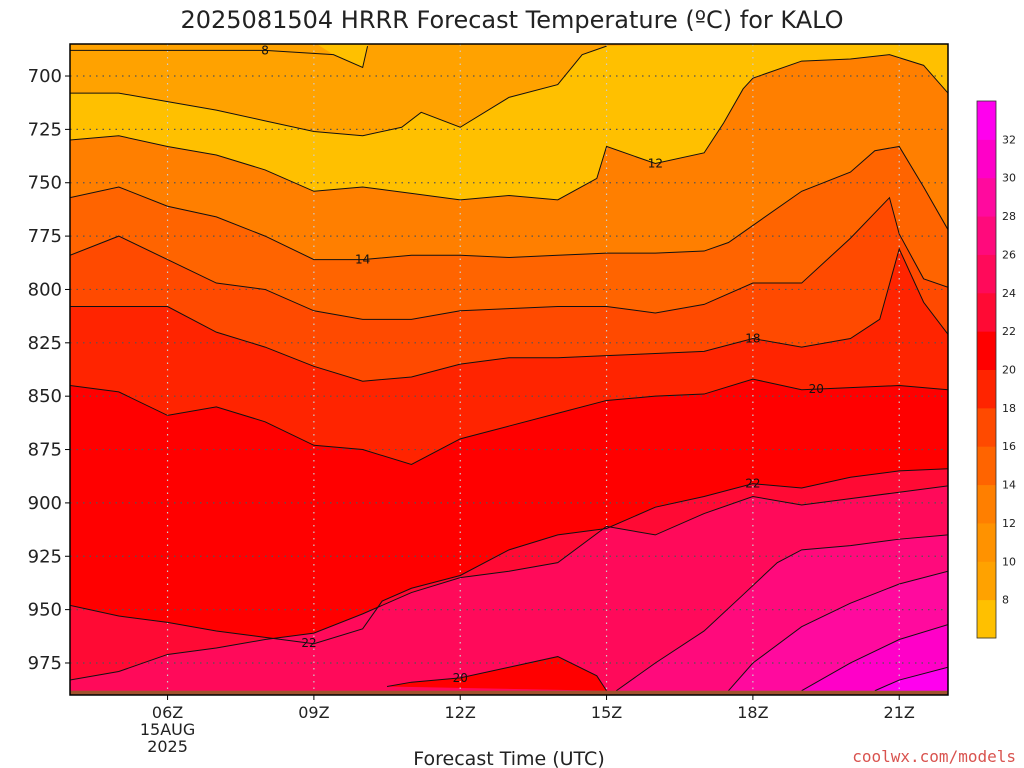  Describe the element at coordinates (1009, 408) in the screenshot. I see `colorbar-tick-label: 18` at that location.